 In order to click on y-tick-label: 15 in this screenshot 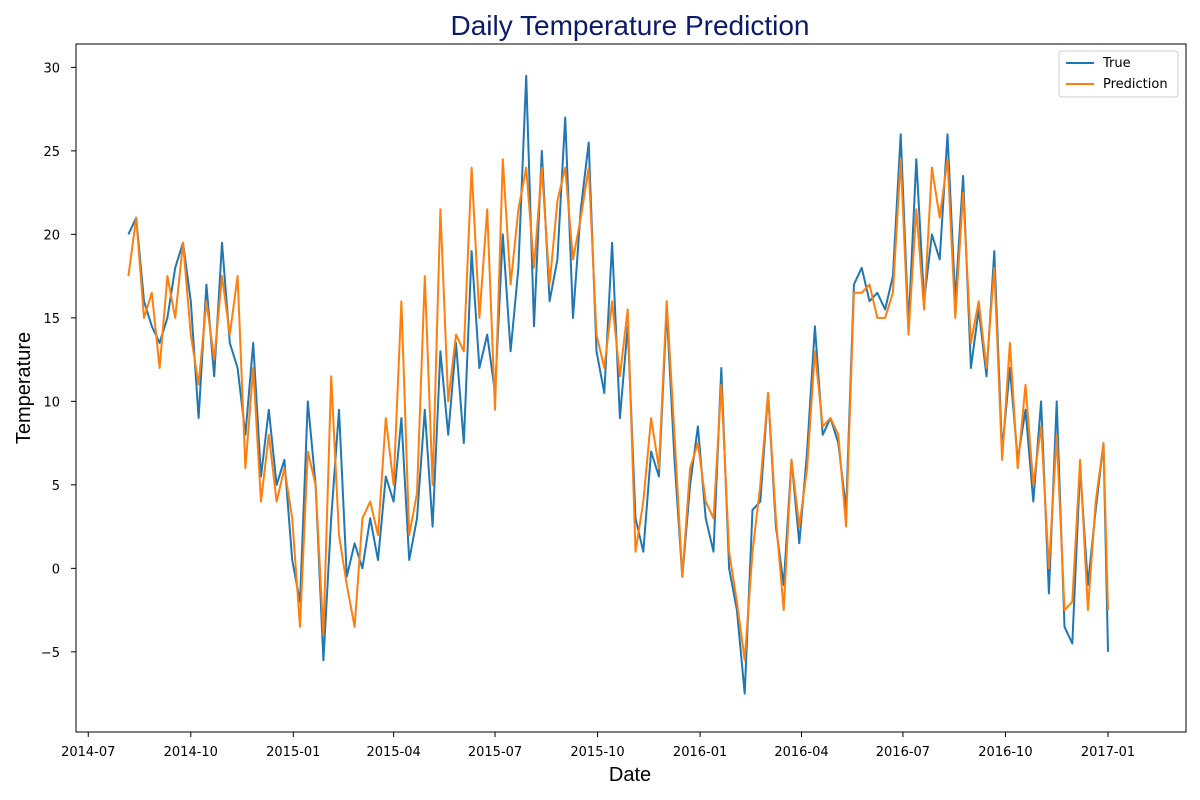, I will do `click(51, 319)`.